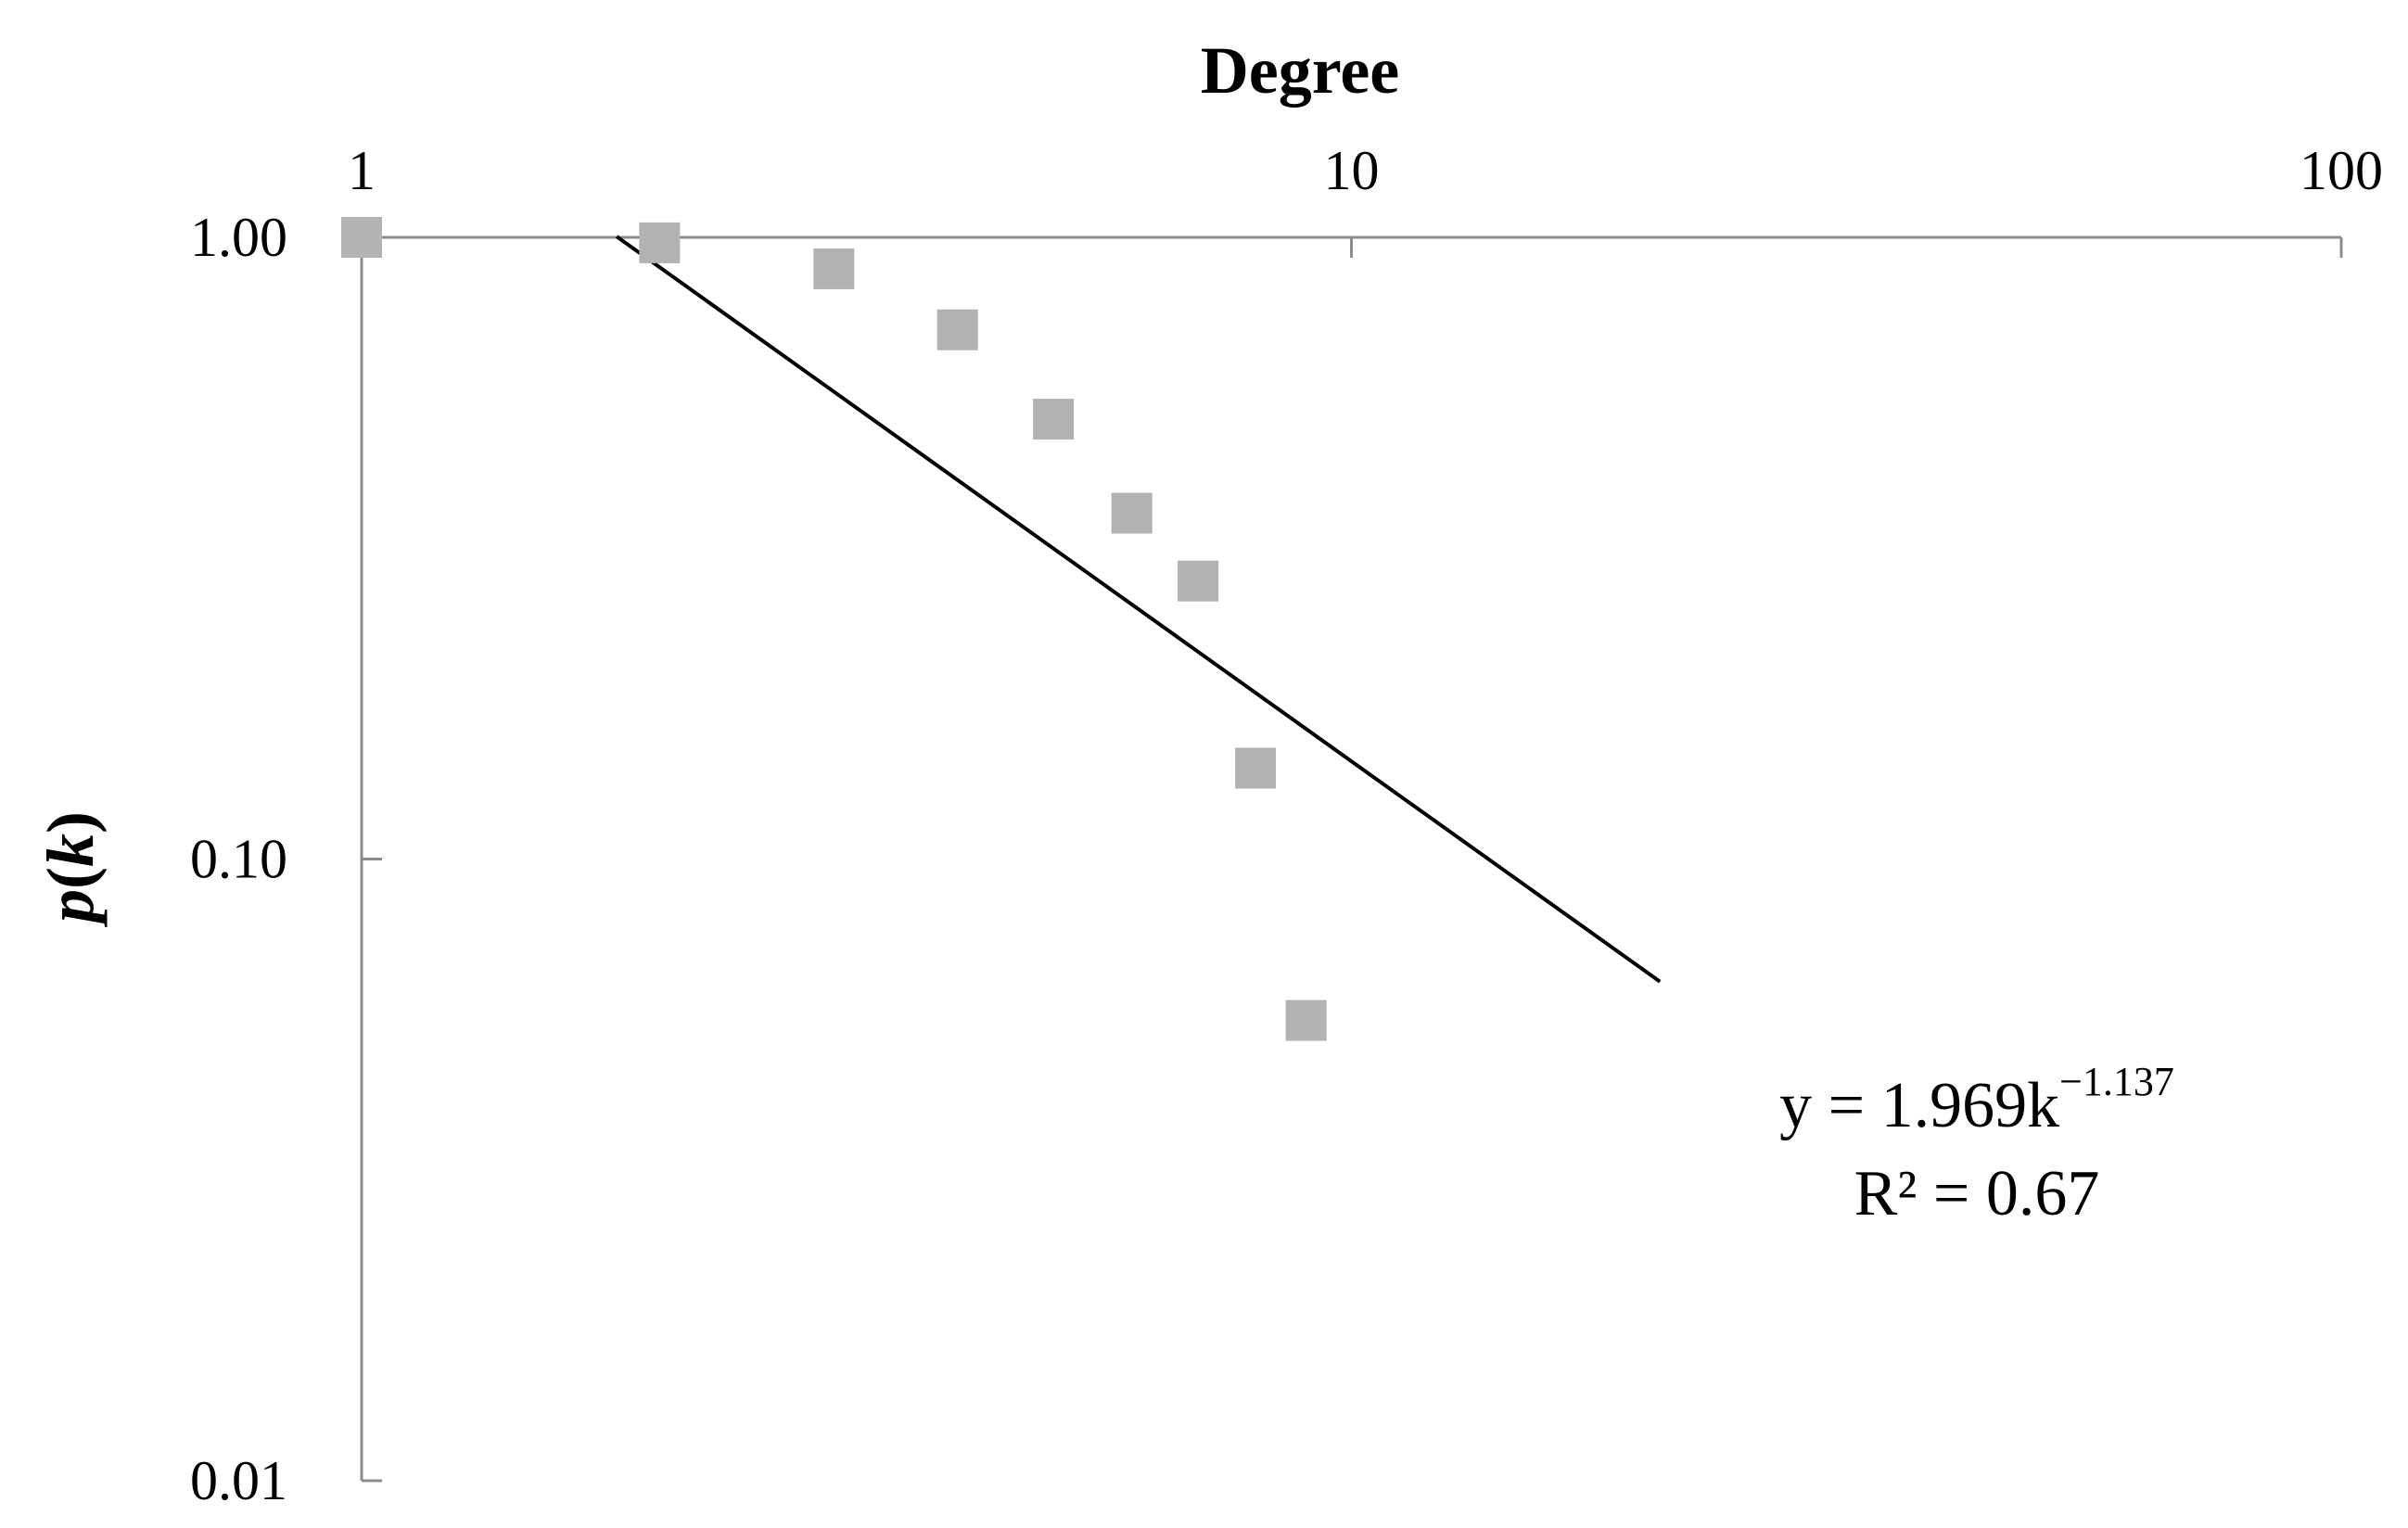 This screenshot has height=1528, width=2408. Describe the element at coordinates (238, 1480) in the screenshot. I see `y-tick-label: 0.01` at that location.